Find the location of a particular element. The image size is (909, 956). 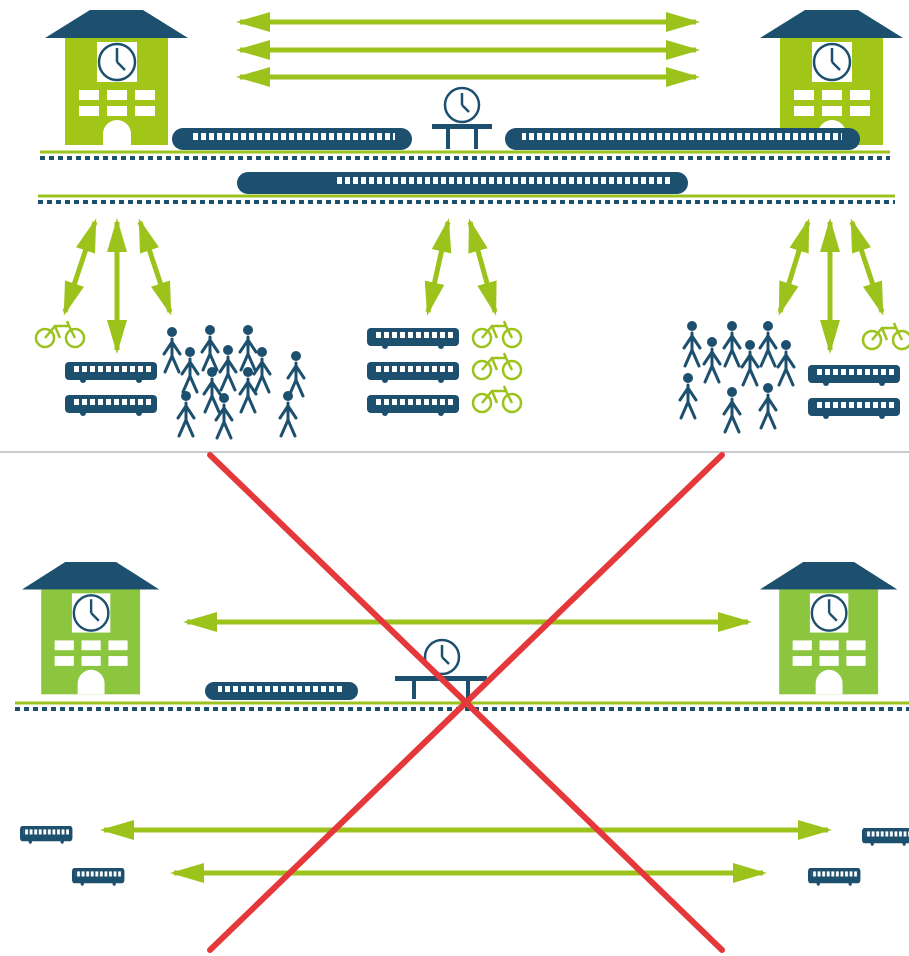

bus-arrows is located at coordinates (466, 851).